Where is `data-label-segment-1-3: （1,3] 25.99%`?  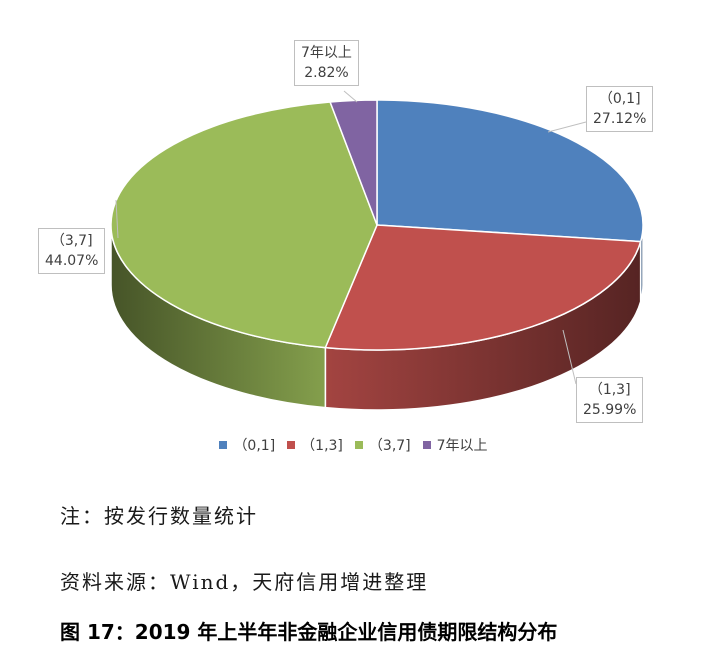
data-label-segment-1-3: （1,3] 25.99% is located at coordinates (610, 400).